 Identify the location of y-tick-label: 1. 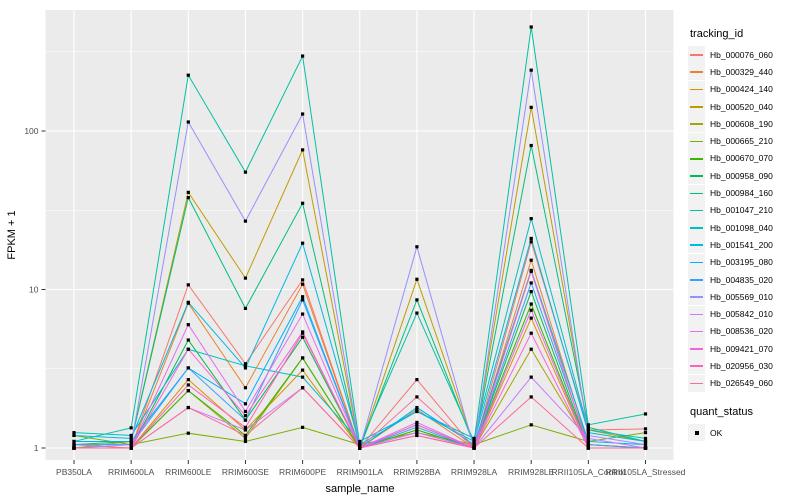
(36, 448).